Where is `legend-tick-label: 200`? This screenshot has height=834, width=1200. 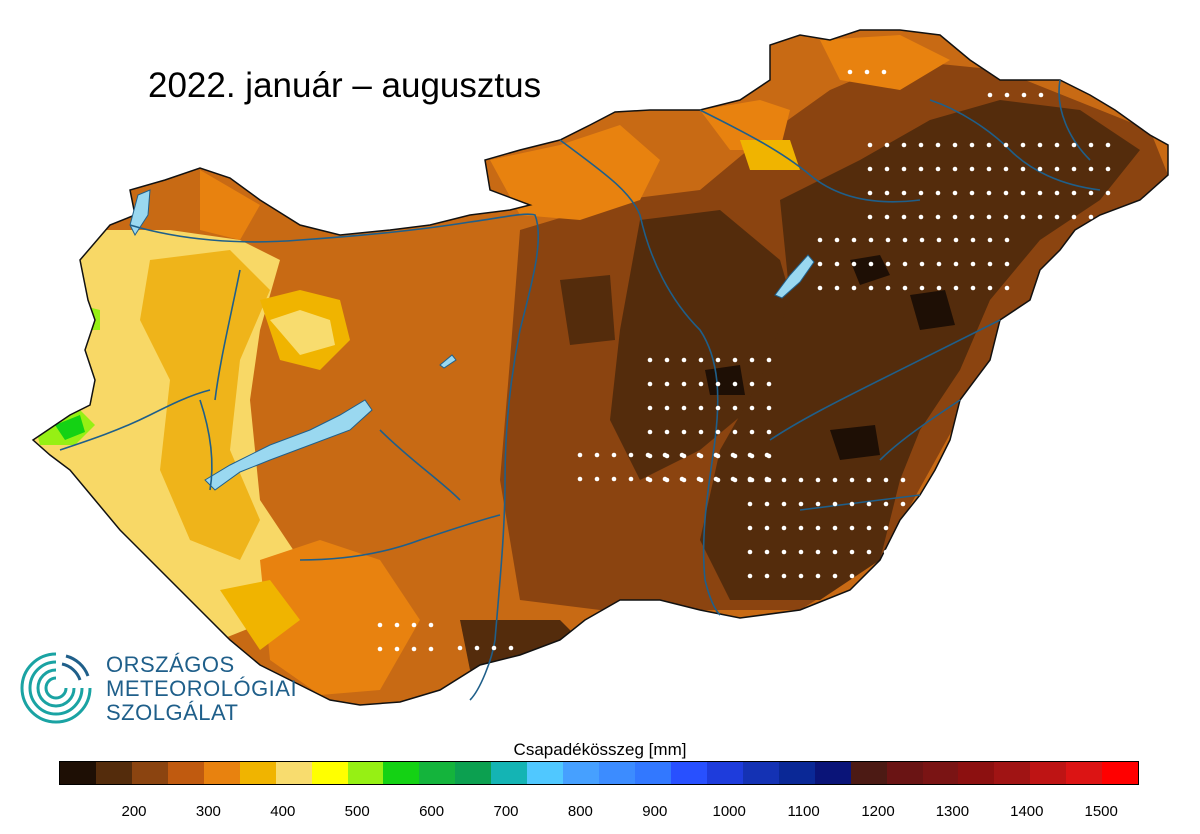 legend-tick-label: 200 is located at coordinates (134, 811).